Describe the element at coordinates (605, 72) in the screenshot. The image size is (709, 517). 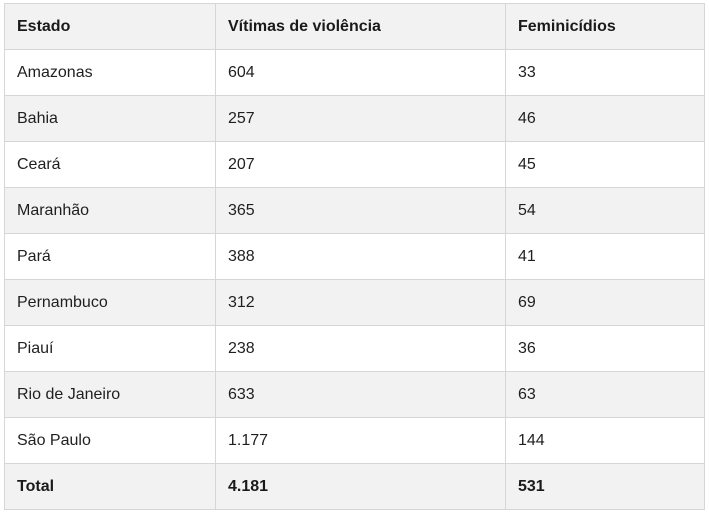
I see `cell-feminicidios: 33` at that location.